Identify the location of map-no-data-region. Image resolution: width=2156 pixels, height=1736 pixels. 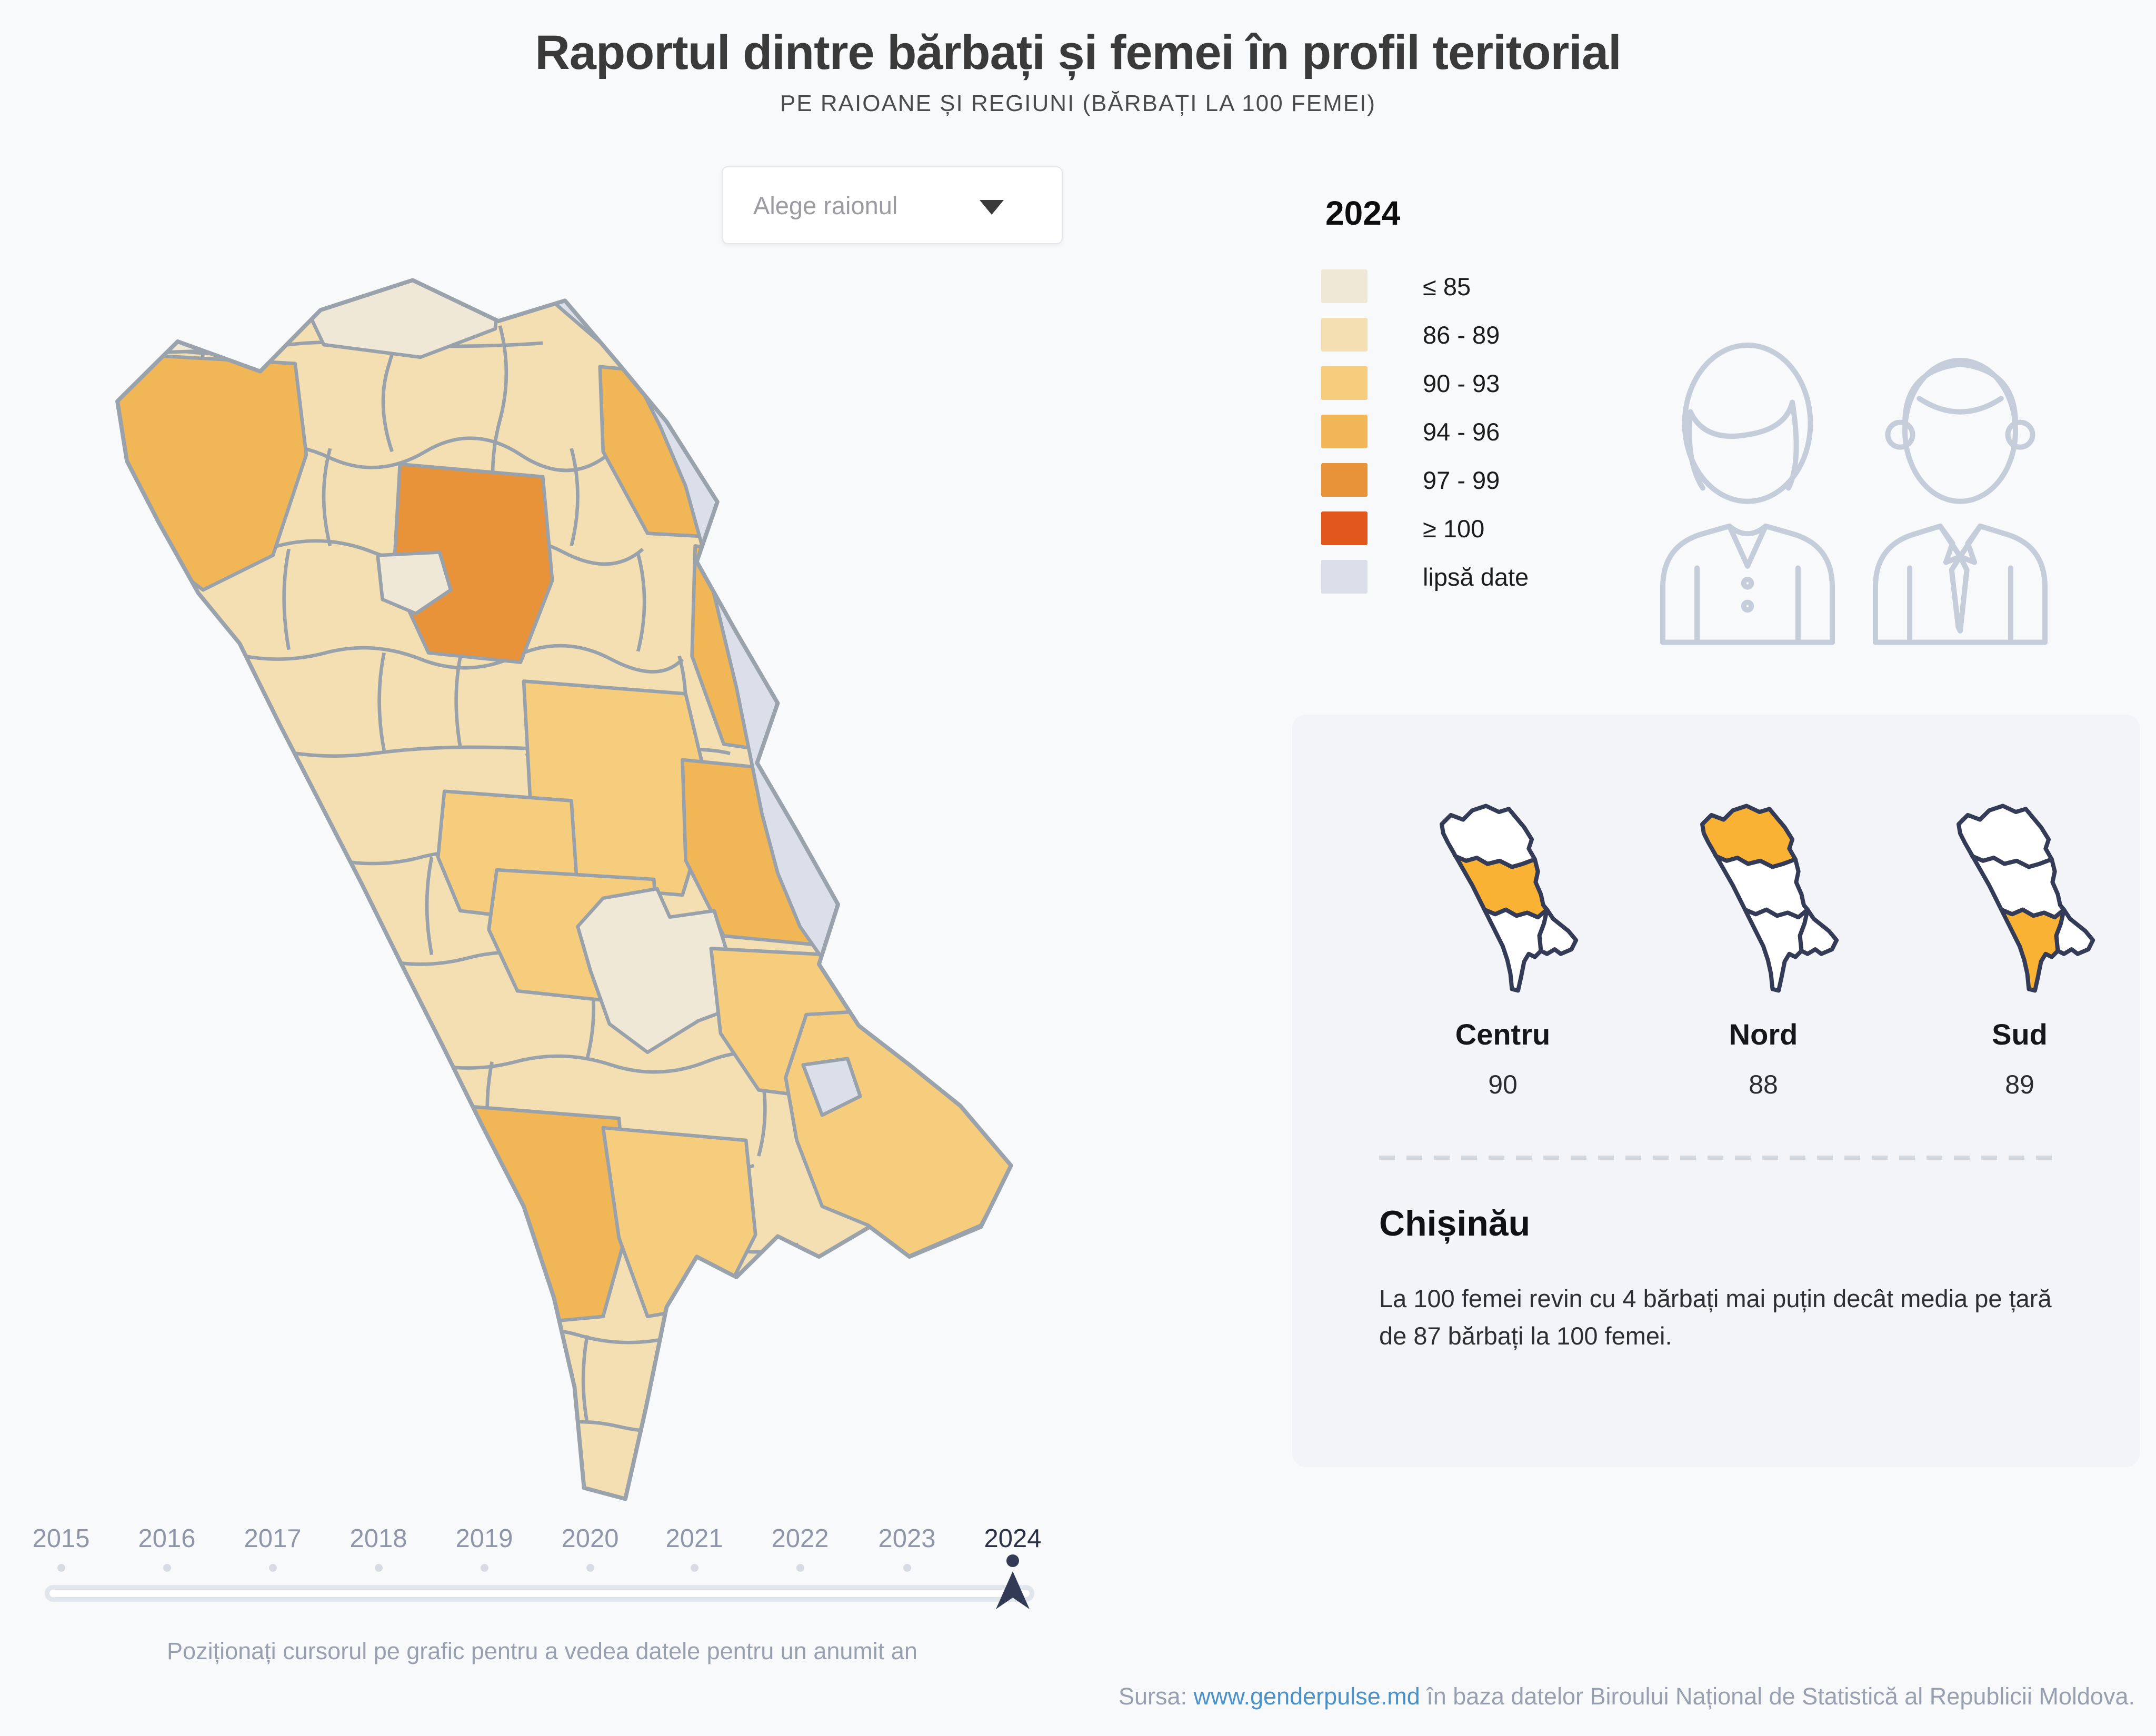
(831, 1087).